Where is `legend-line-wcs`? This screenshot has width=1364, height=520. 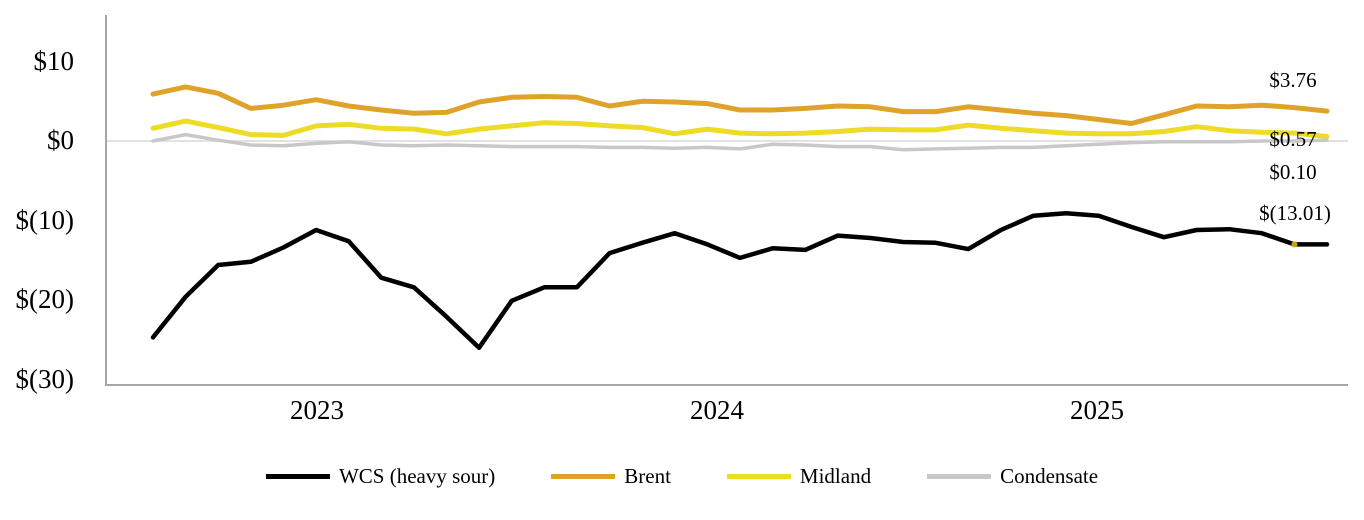 legend-line-wcs is located at coordinates (297, 476).